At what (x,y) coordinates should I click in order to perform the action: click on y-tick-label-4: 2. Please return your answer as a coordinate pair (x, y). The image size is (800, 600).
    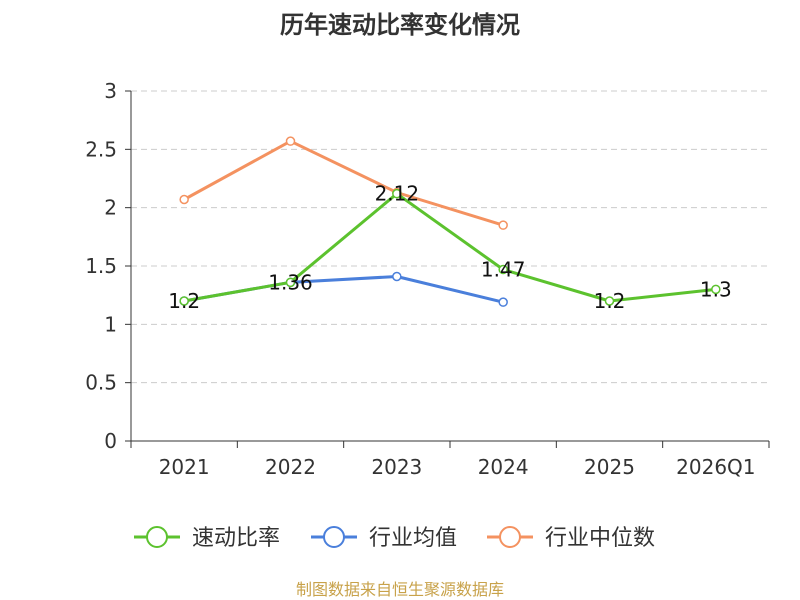
    Looking at the image, I should click on (110, 208).